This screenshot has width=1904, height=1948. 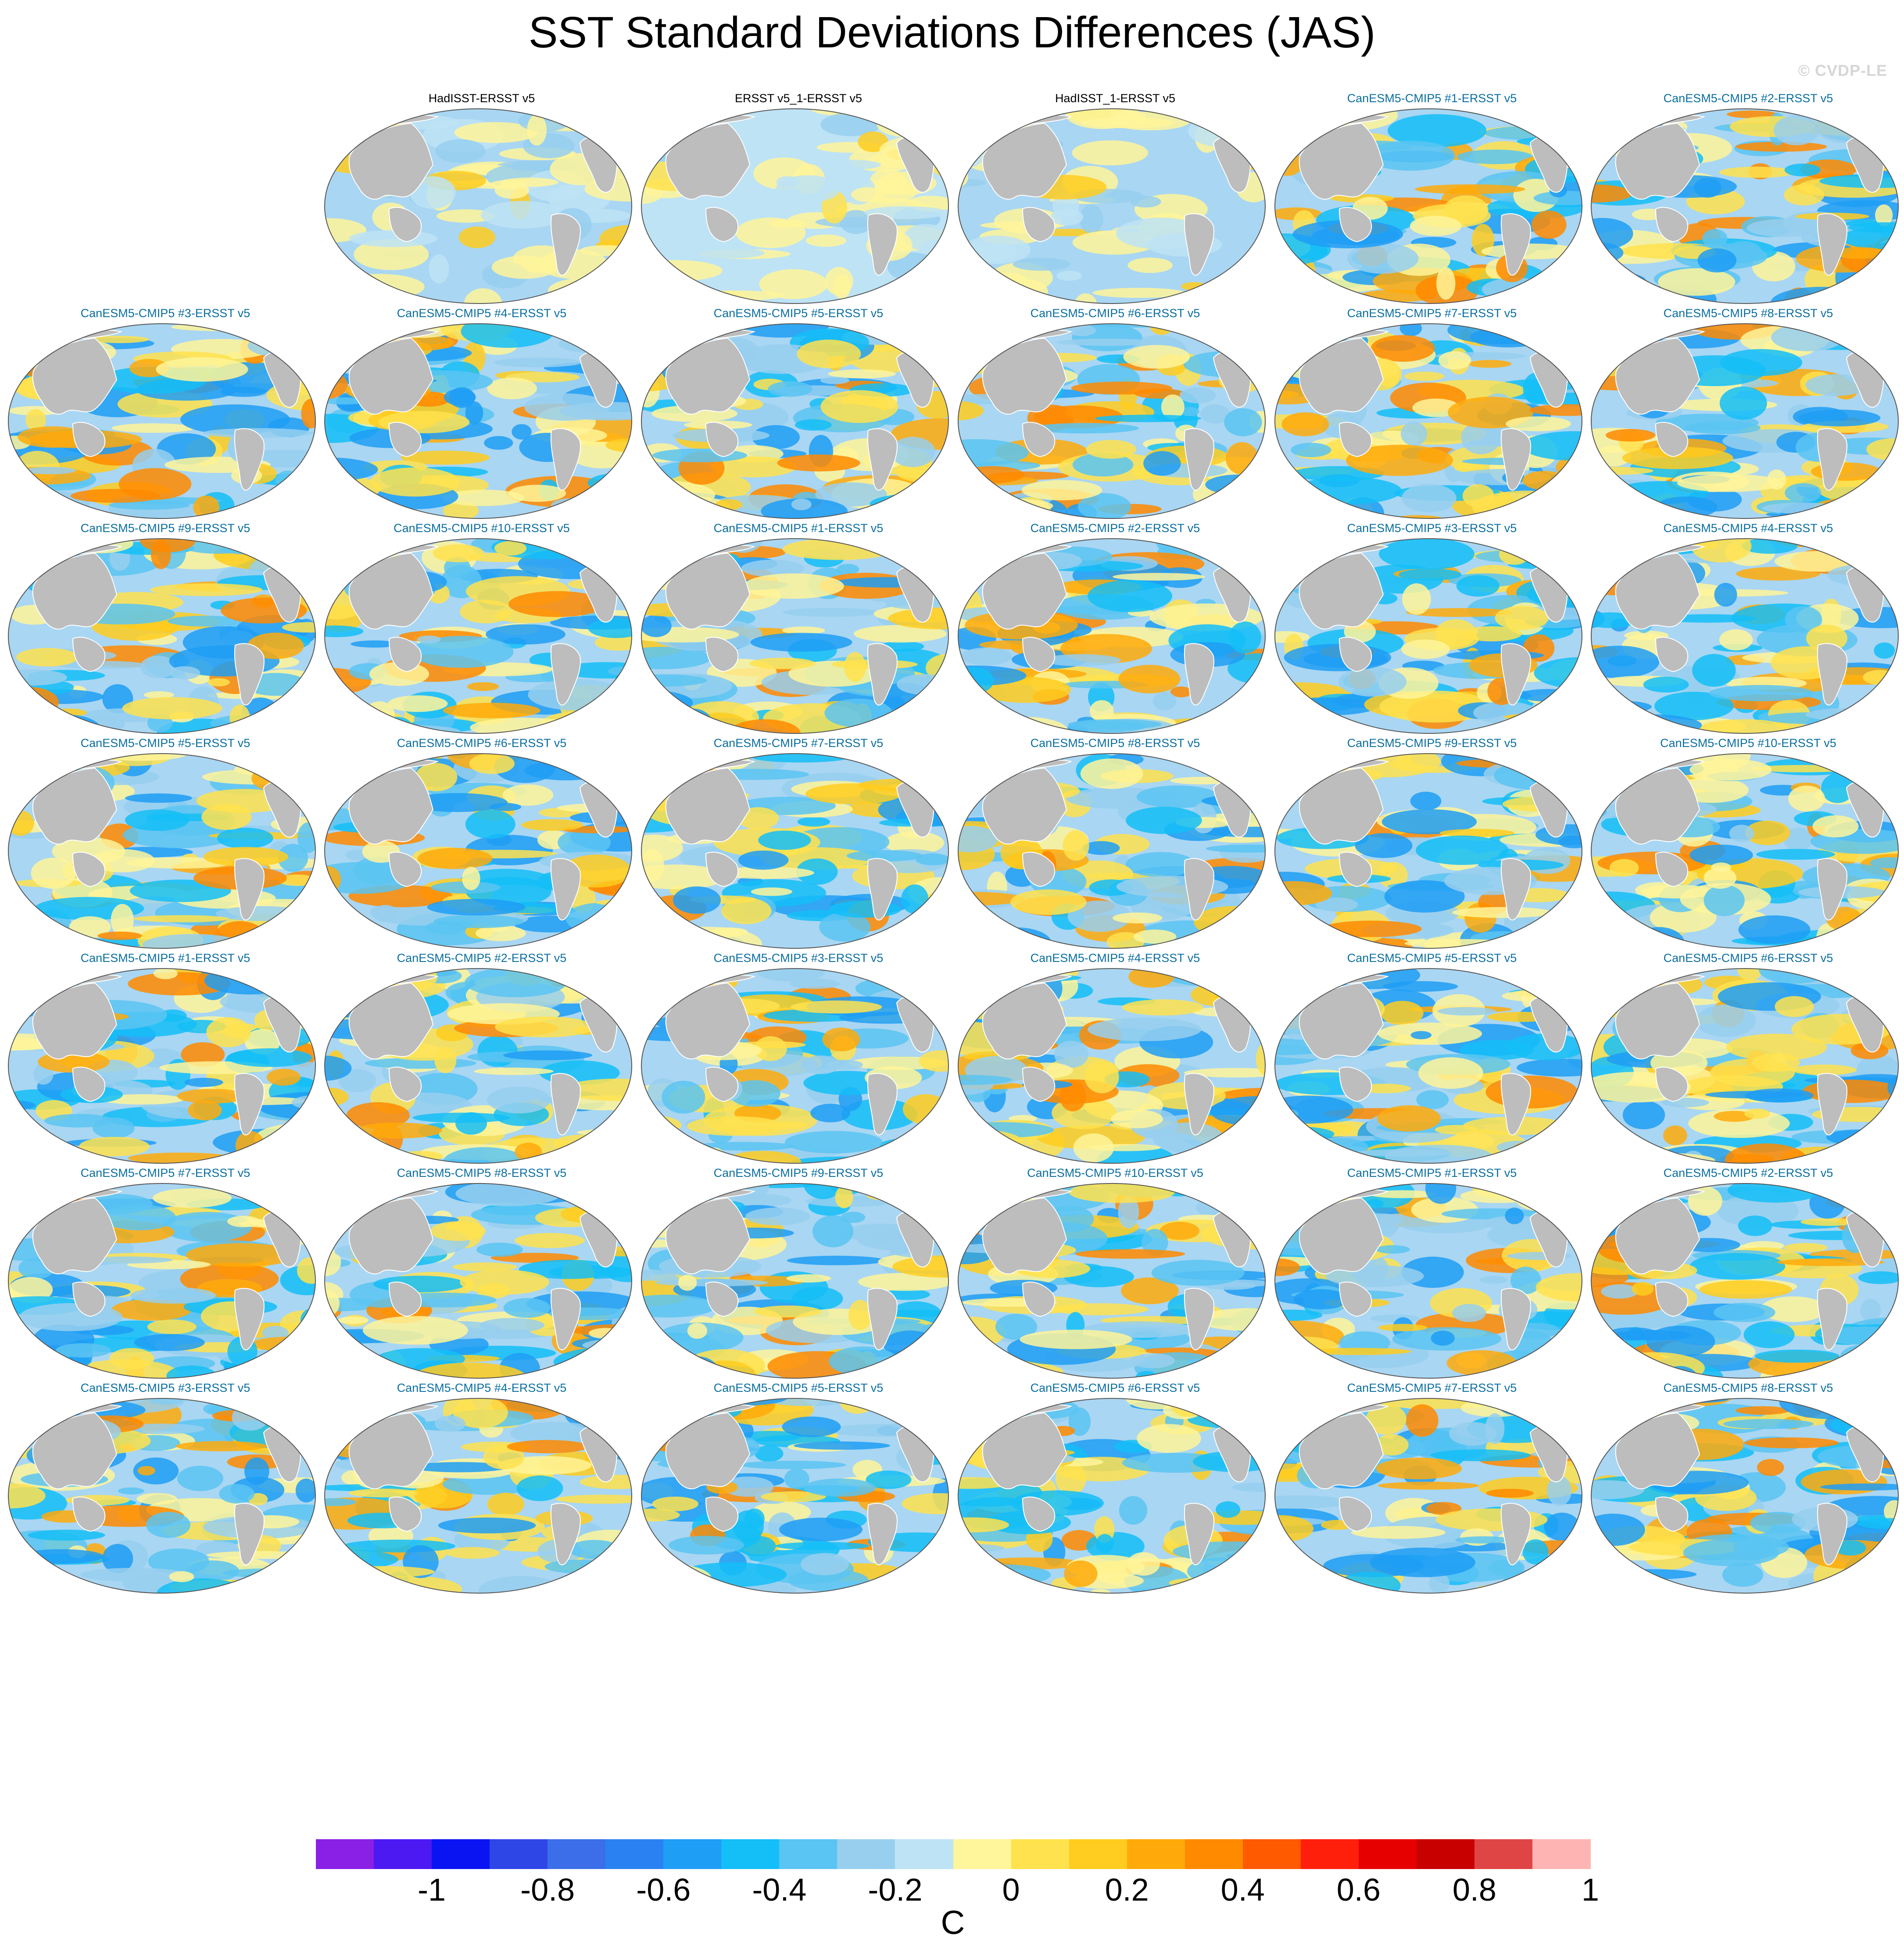 I want to click on panel-title: CanESM5-CMIP5 #8-ERSST v5, so click(x=1748, y=314).